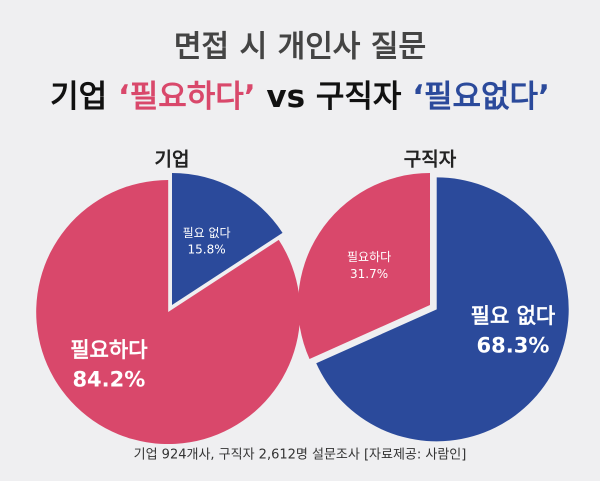 The height and width of the screenshot is (481, 600). Describe the element at coordinates (300, 455) in the screenshot. I see `footnote: 기업 924개사, 구직자 2,612명 설문조사 [자료제공: 사람인]` at that location.